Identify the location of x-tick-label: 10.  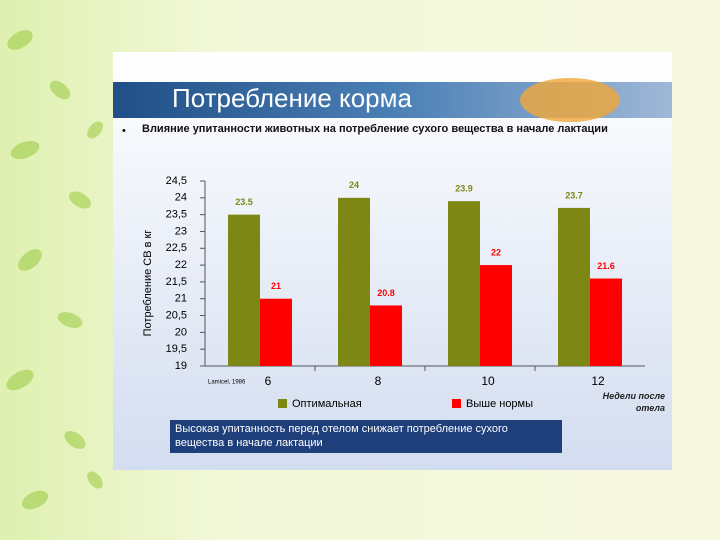
(488, 381).